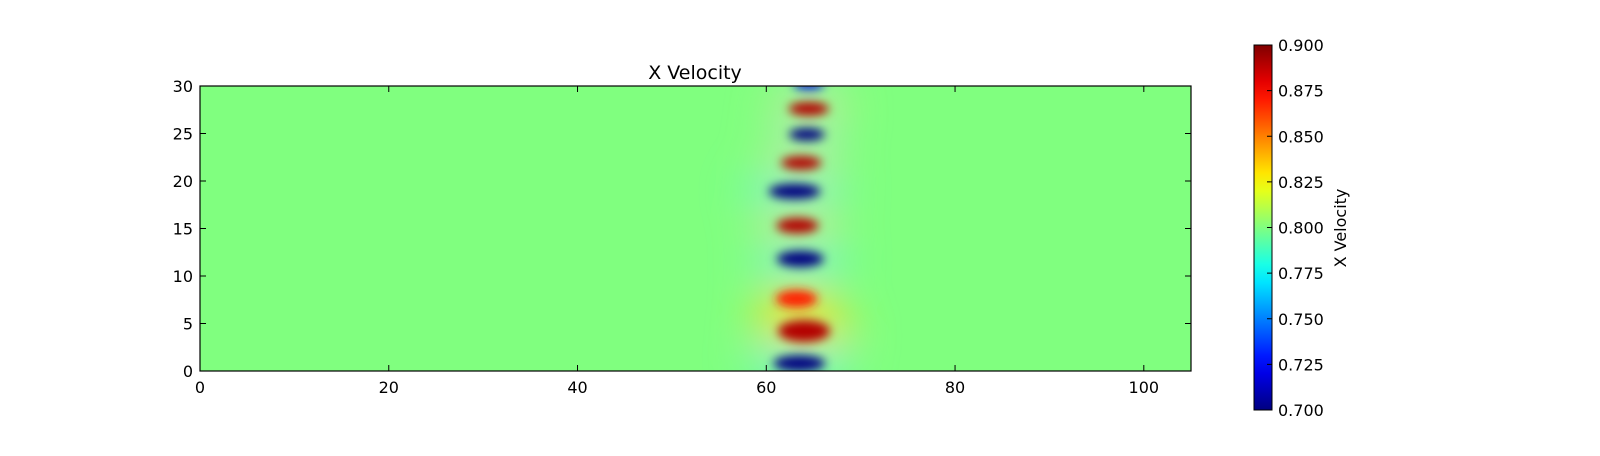  What do you see at coordinates (955, 387) in the screenshot?
I see `x-tick-label: 80` at bounding box center [955, 387].